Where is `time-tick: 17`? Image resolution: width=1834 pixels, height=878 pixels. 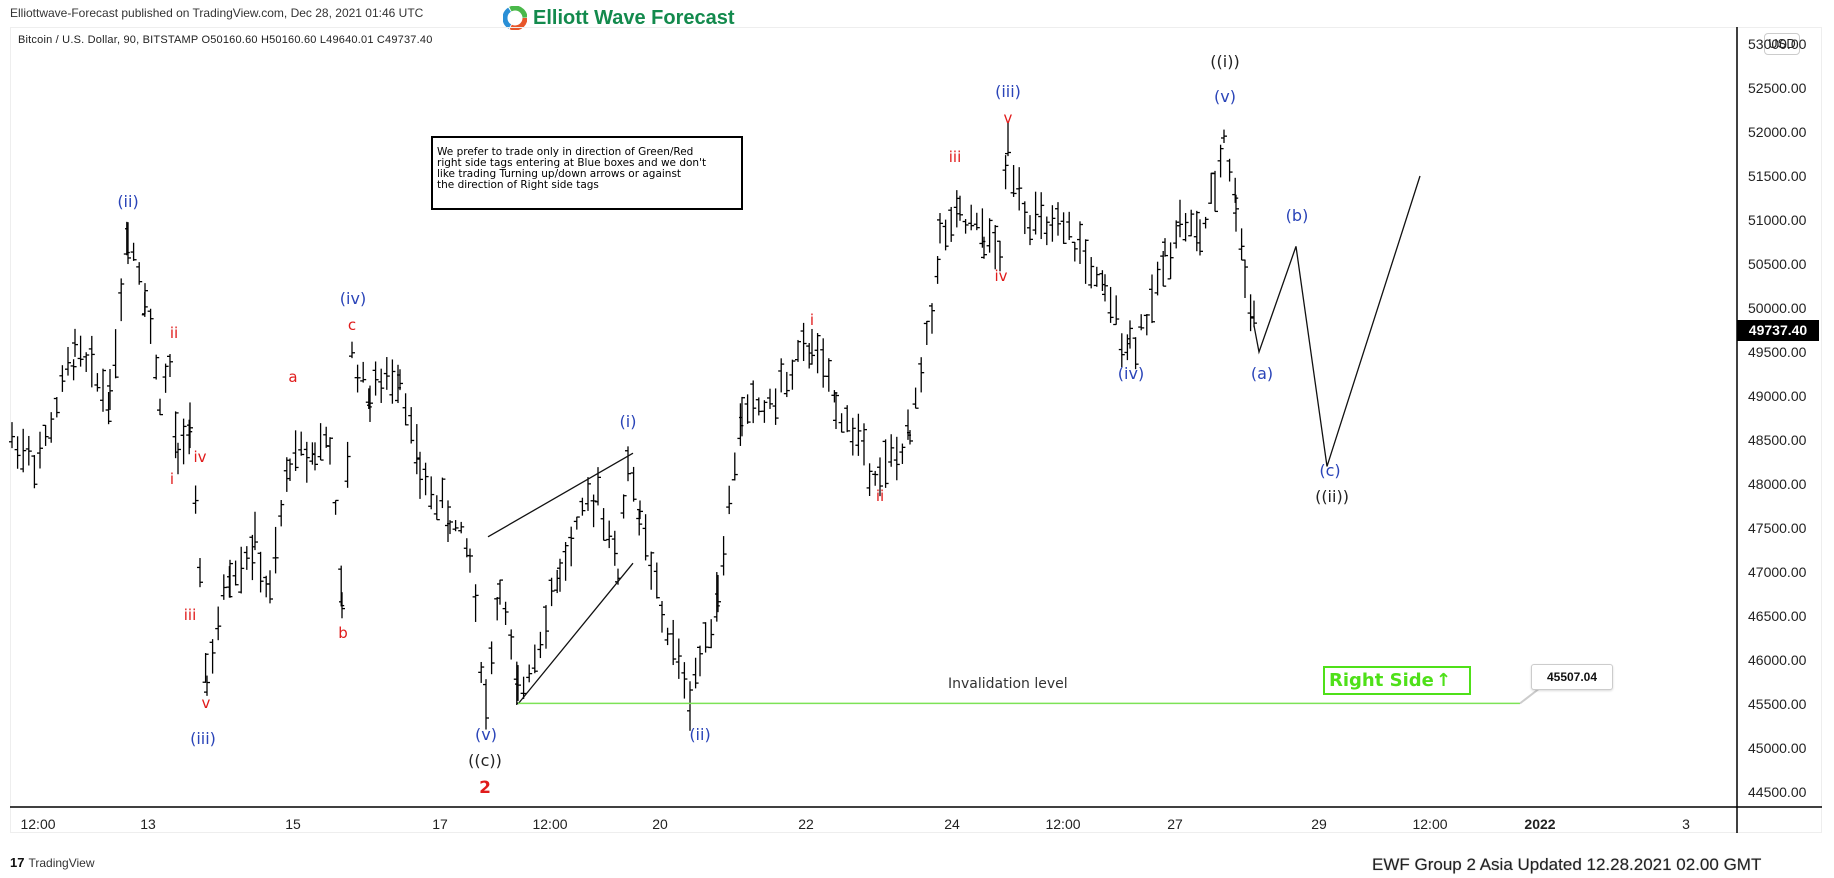
time-tick: 17 is located at coordinates (440, 824).